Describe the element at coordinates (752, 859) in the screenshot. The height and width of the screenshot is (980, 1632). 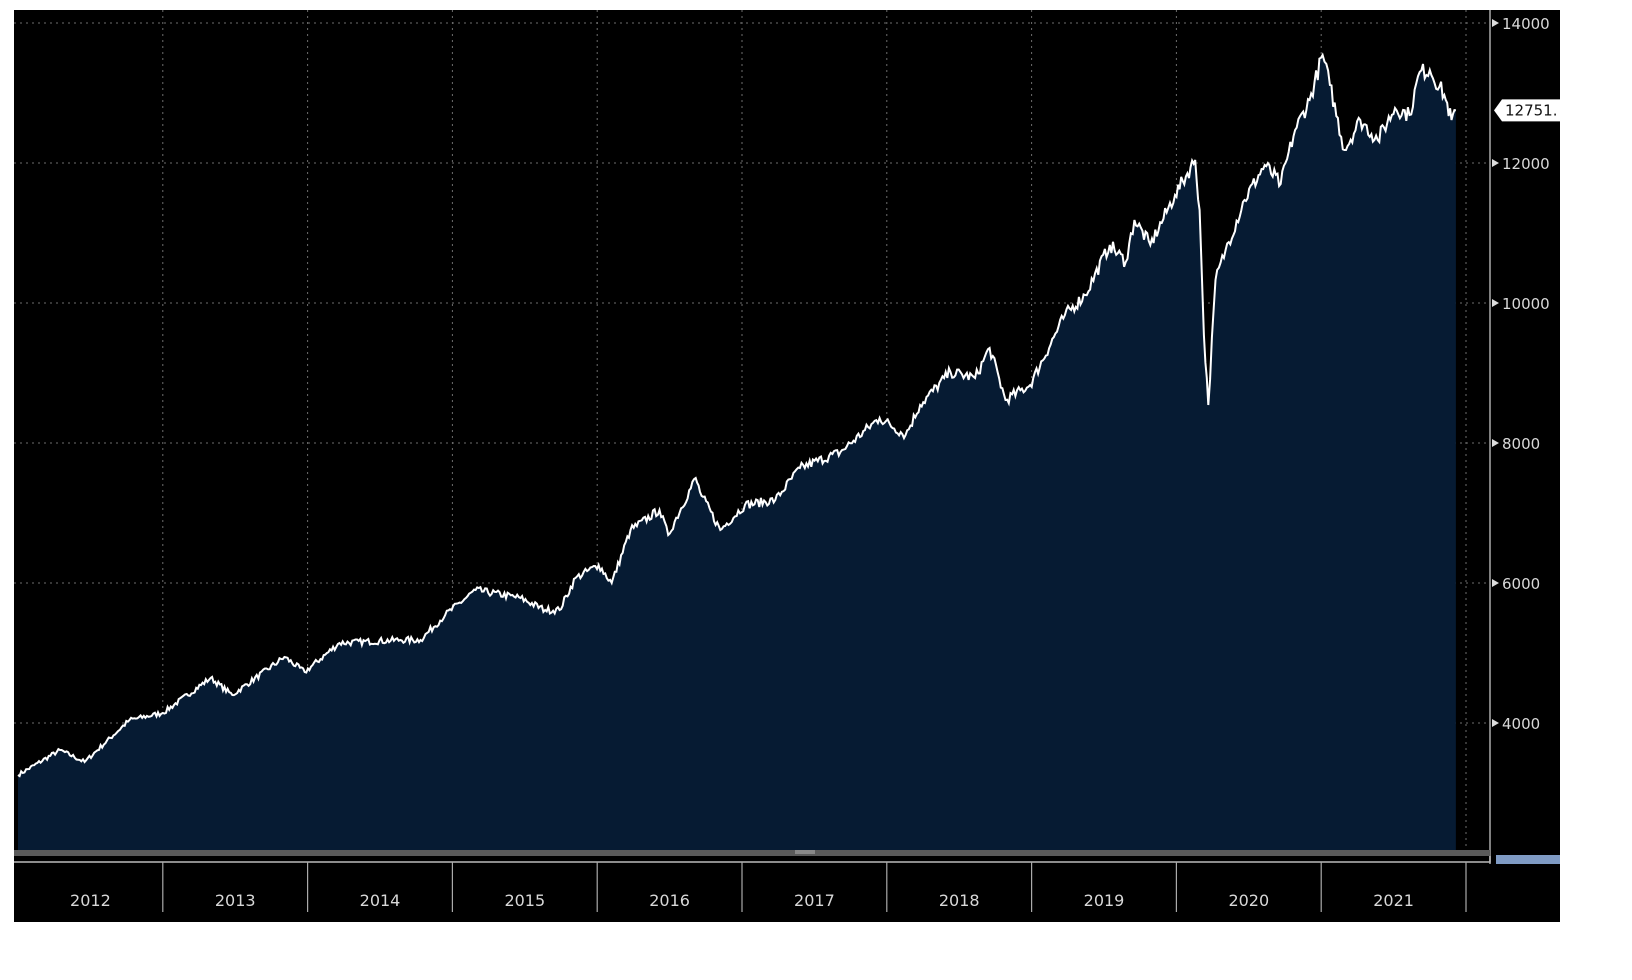
I see `navigator-strip` at that location.